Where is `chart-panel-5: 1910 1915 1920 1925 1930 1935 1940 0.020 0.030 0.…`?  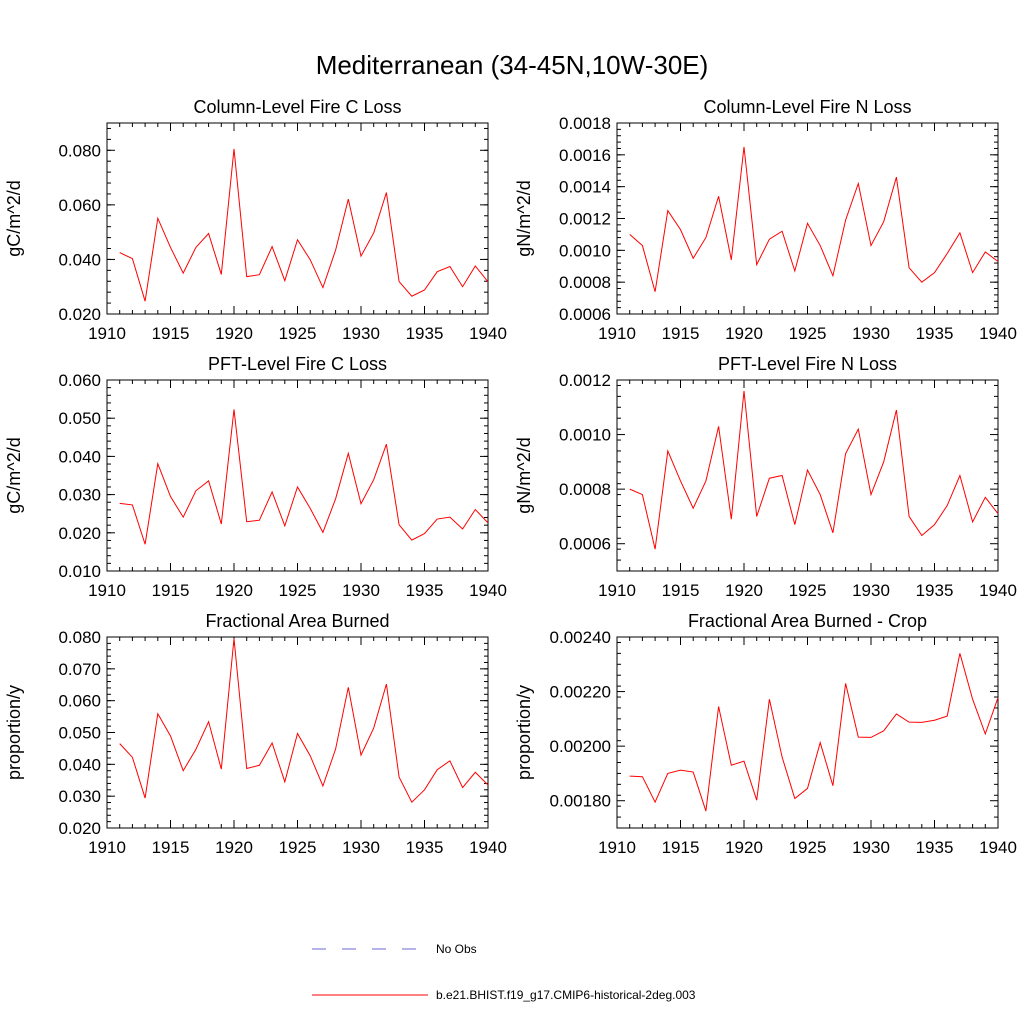
chart-panel-5: 1910 1915 1920 1925 1930 1935 1940 0.020 0.030 0.… is located at coordinates (255, 734).